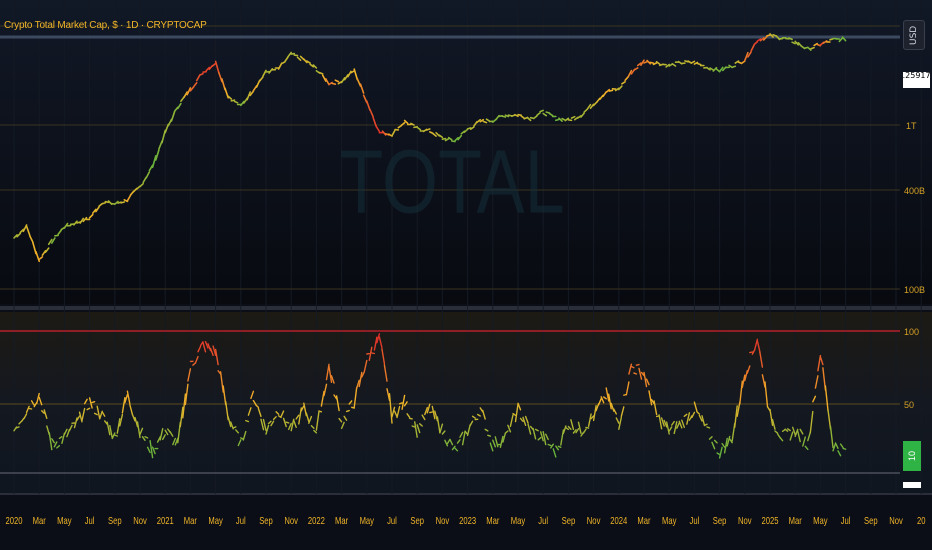 Image resolution: width=932 pixels, height=550 pixels. Describe the element at coordinates (914, 35) in the screenshot. I see `currency-button: USD` at that location.